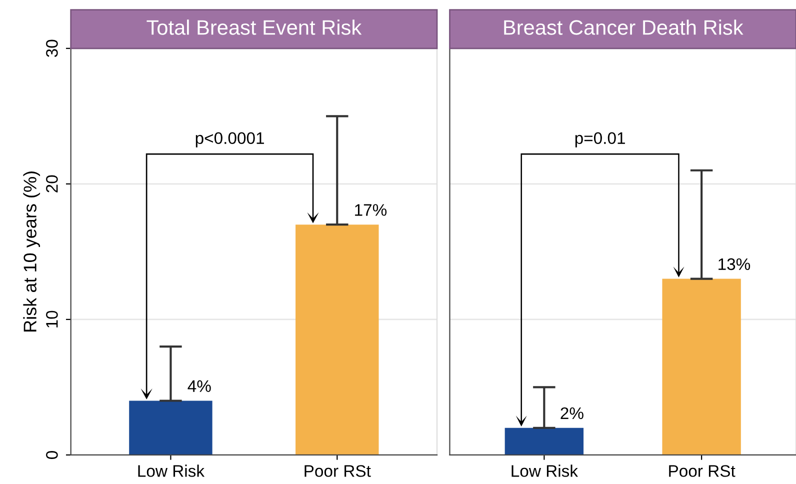 This screenshot has height=484, width=796. I want to click on y-tick-label: 20, so click(52, 183).